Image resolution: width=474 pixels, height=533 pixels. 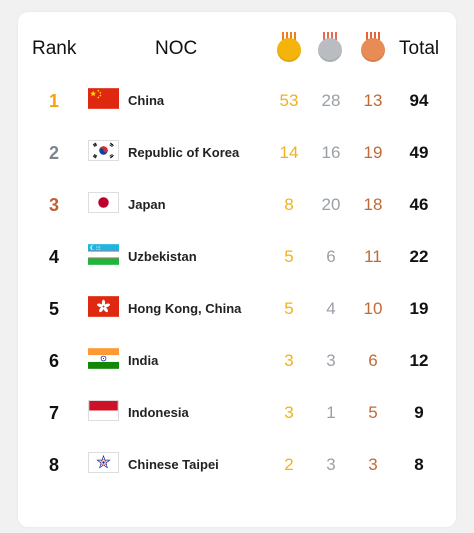 What do you see at coordinates (53, 205) in the screenshot?
I see `rank-value: 3` at bounding box center [53, 205].